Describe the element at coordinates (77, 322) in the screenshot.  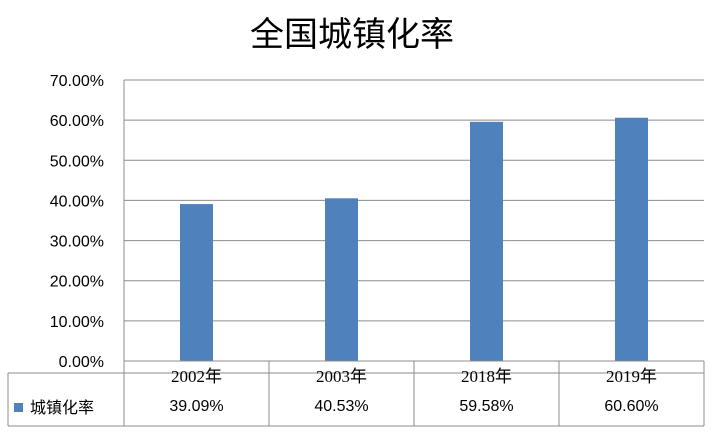
I see `y-tick-label: 10.00%` at that location.